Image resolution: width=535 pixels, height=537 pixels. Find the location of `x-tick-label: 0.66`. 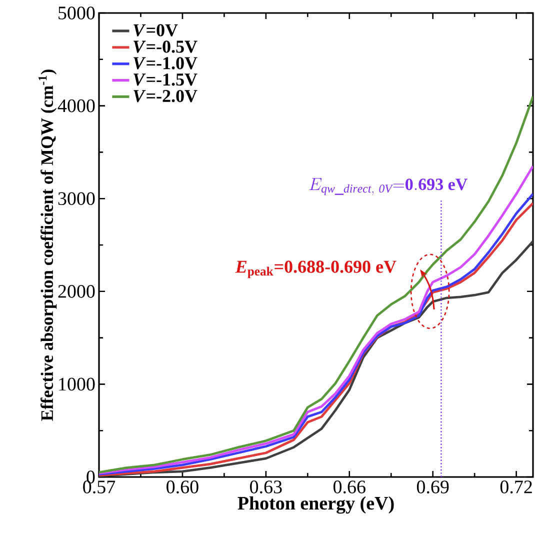

x-tick-label: 0.66 is located at coordinates (349, 487).